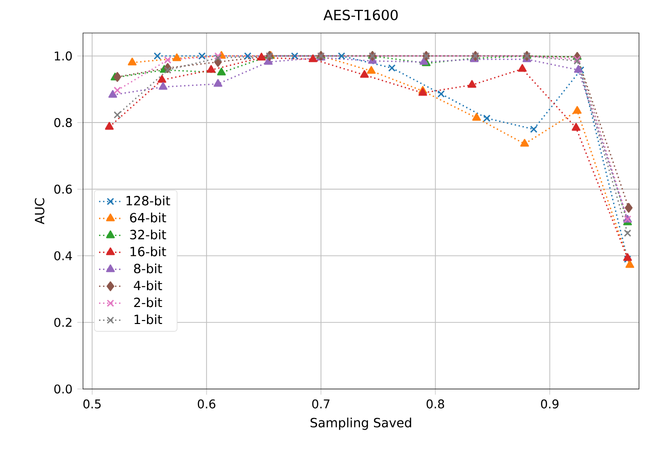 This screenshot has width=647, height=453. Describe the element at coordinates (360, 15) in the screenshot. I see `chart-title: AES-T1600` at that location.